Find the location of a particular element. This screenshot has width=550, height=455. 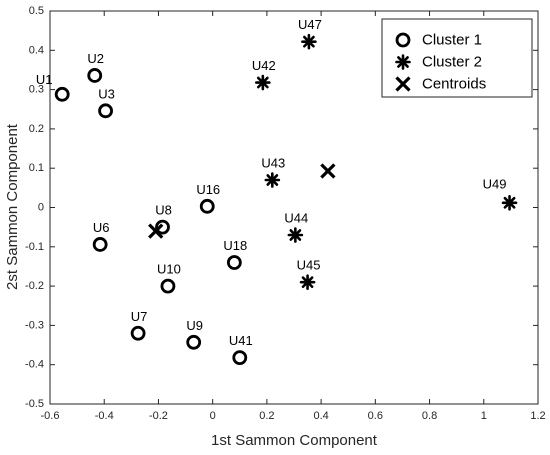

series-centroids is located at coordinates (242, 201).